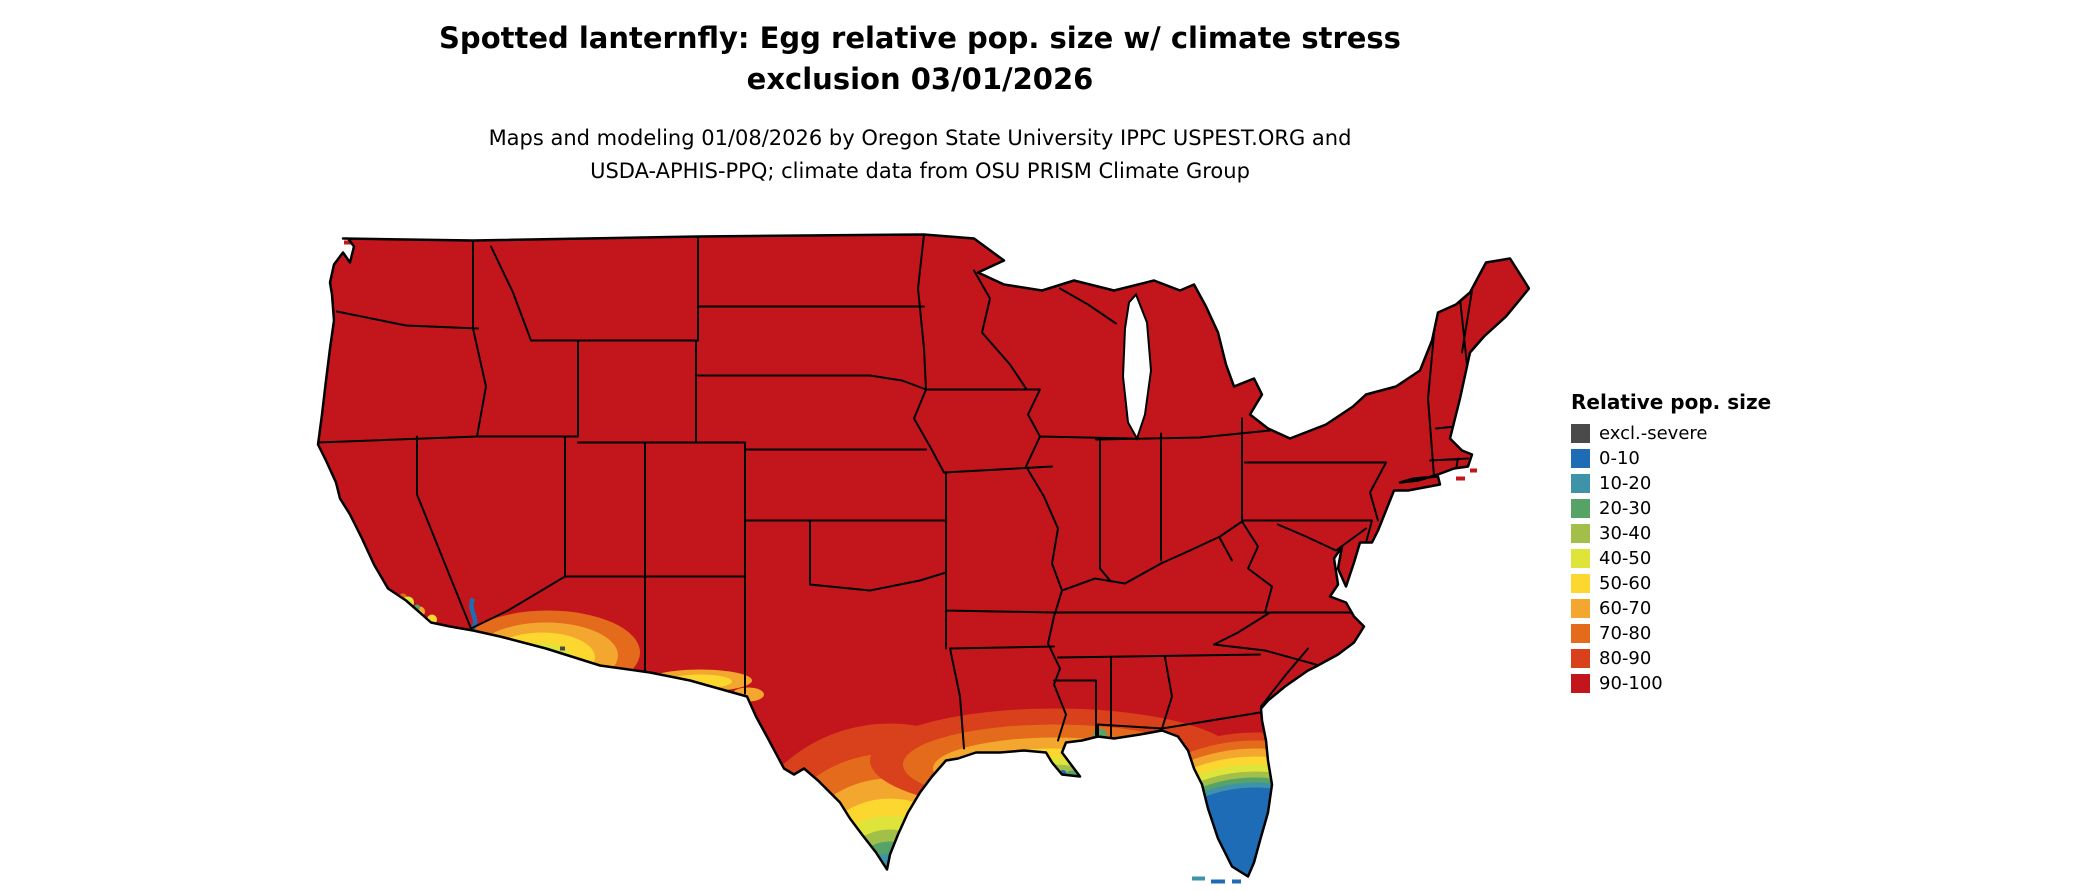 The height and width of the screenshot is (892, 2100). I want to click on legend-item: 70-80, so click(1671, 633).